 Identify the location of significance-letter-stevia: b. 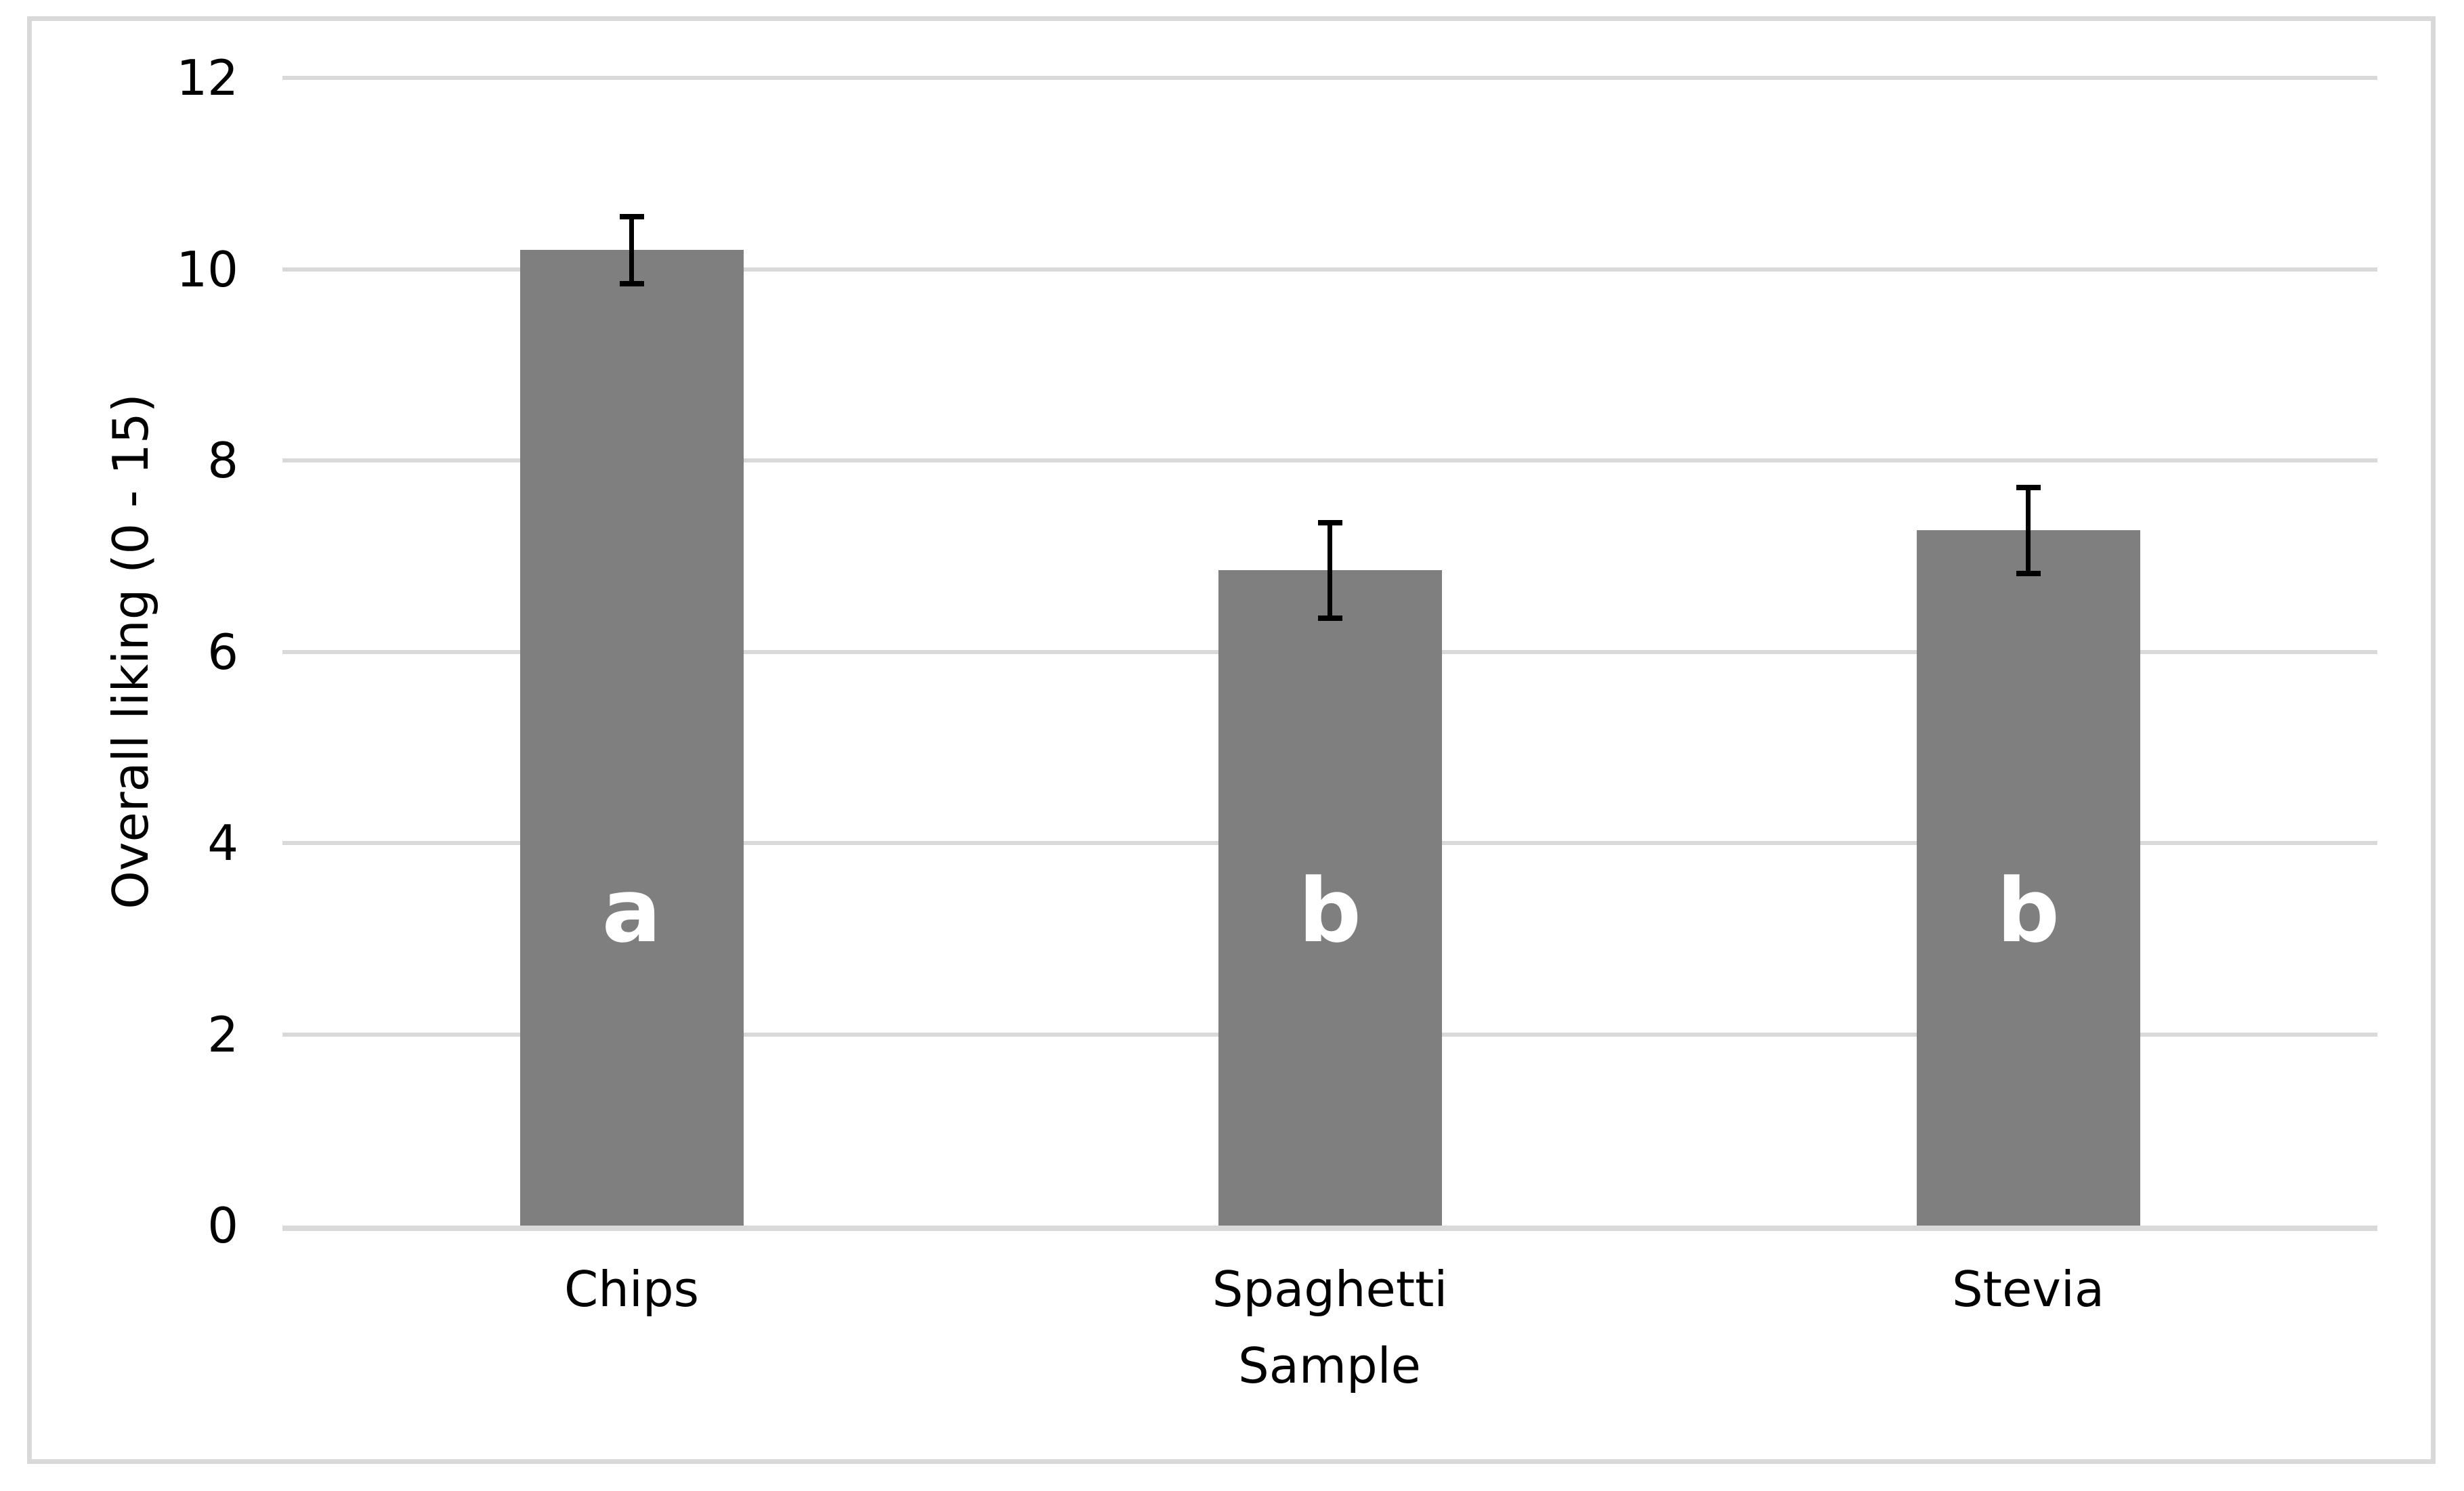
(2028, 910).